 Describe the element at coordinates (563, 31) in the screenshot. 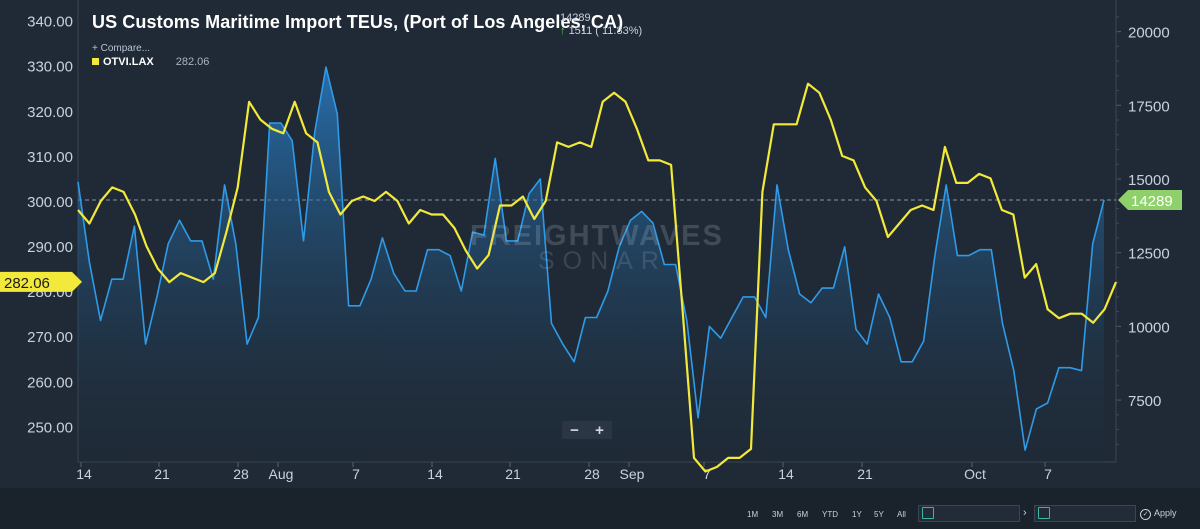

I see `up-arrow-icon: ↑` at that location.